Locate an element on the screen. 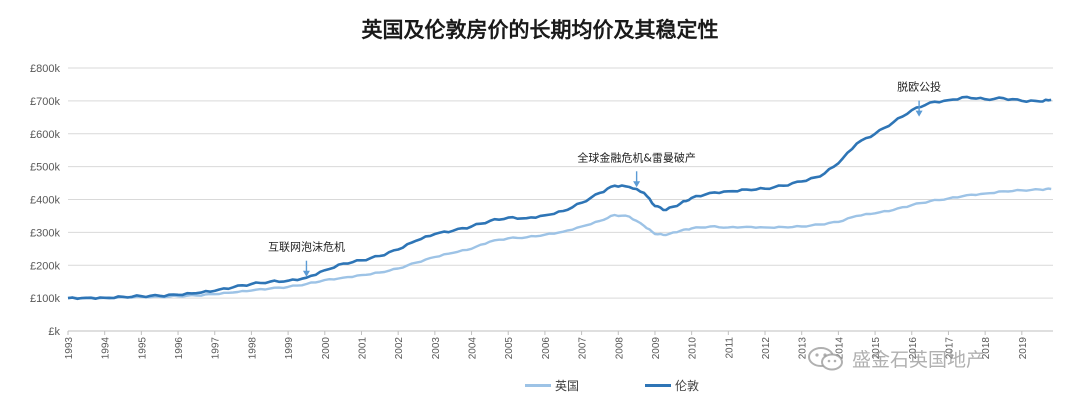 The height and width of the screenshot is (412, 1080). y-tick-label: £300k is located at coordinates (45, 233).